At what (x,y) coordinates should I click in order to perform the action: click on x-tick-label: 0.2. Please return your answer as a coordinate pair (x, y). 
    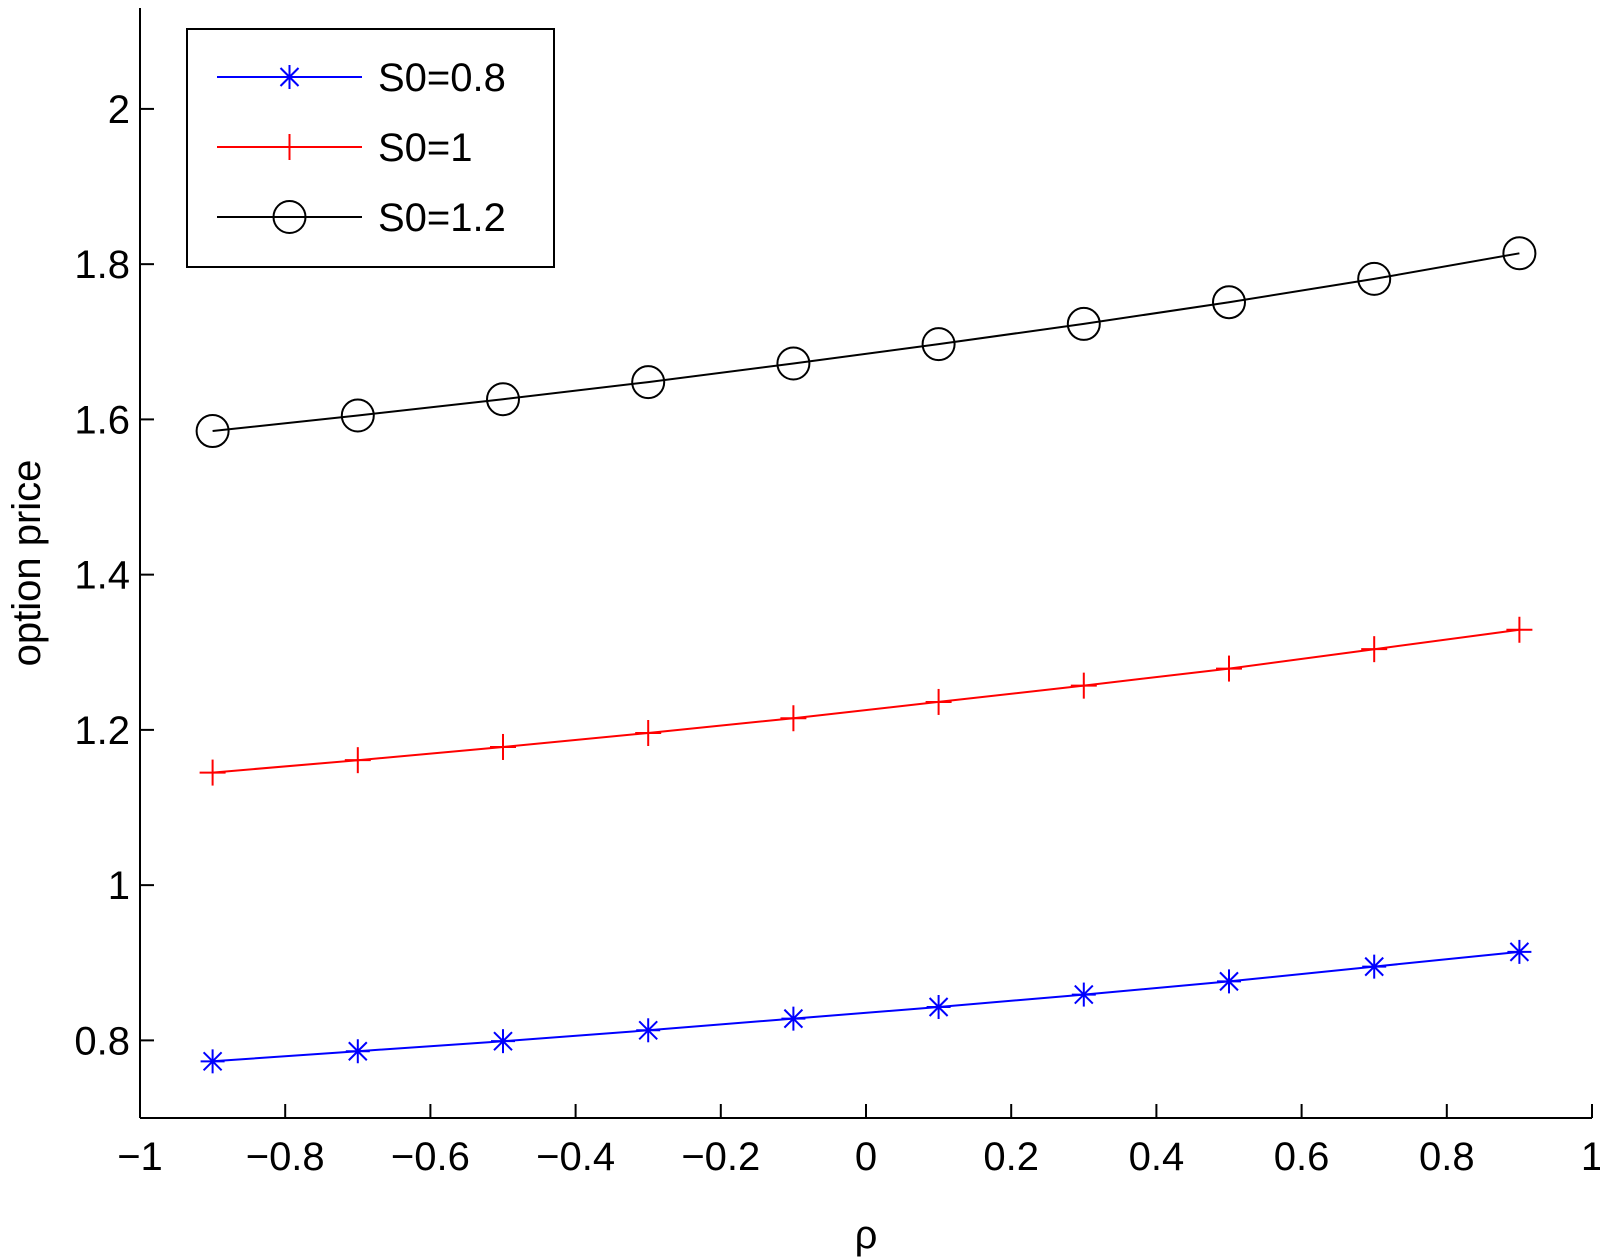
    Looking at the image, I should click on (1011, 1157).